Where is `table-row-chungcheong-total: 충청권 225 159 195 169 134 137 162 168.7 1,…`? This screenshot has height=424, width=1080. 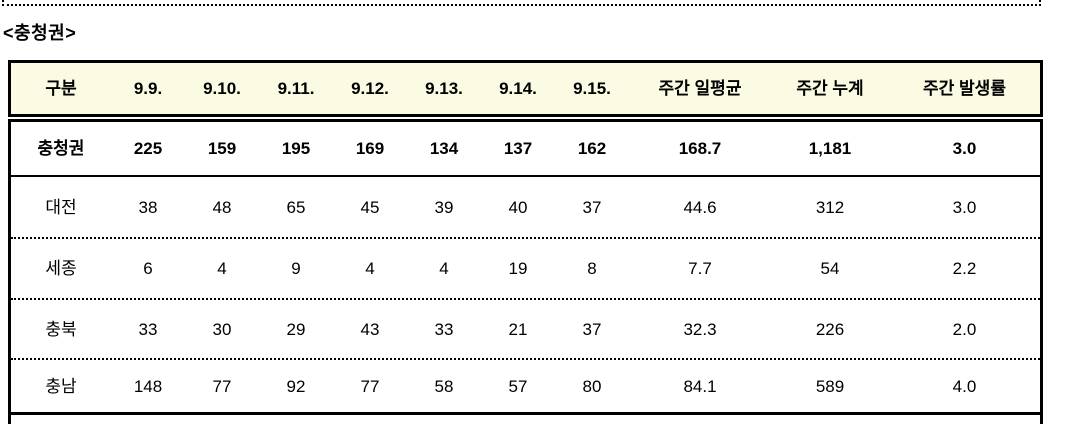 table-row-chungcheong-total: 충청권 225 159 195 169 134 137 162 168.7 1,… is located at coordinates (525, 149).